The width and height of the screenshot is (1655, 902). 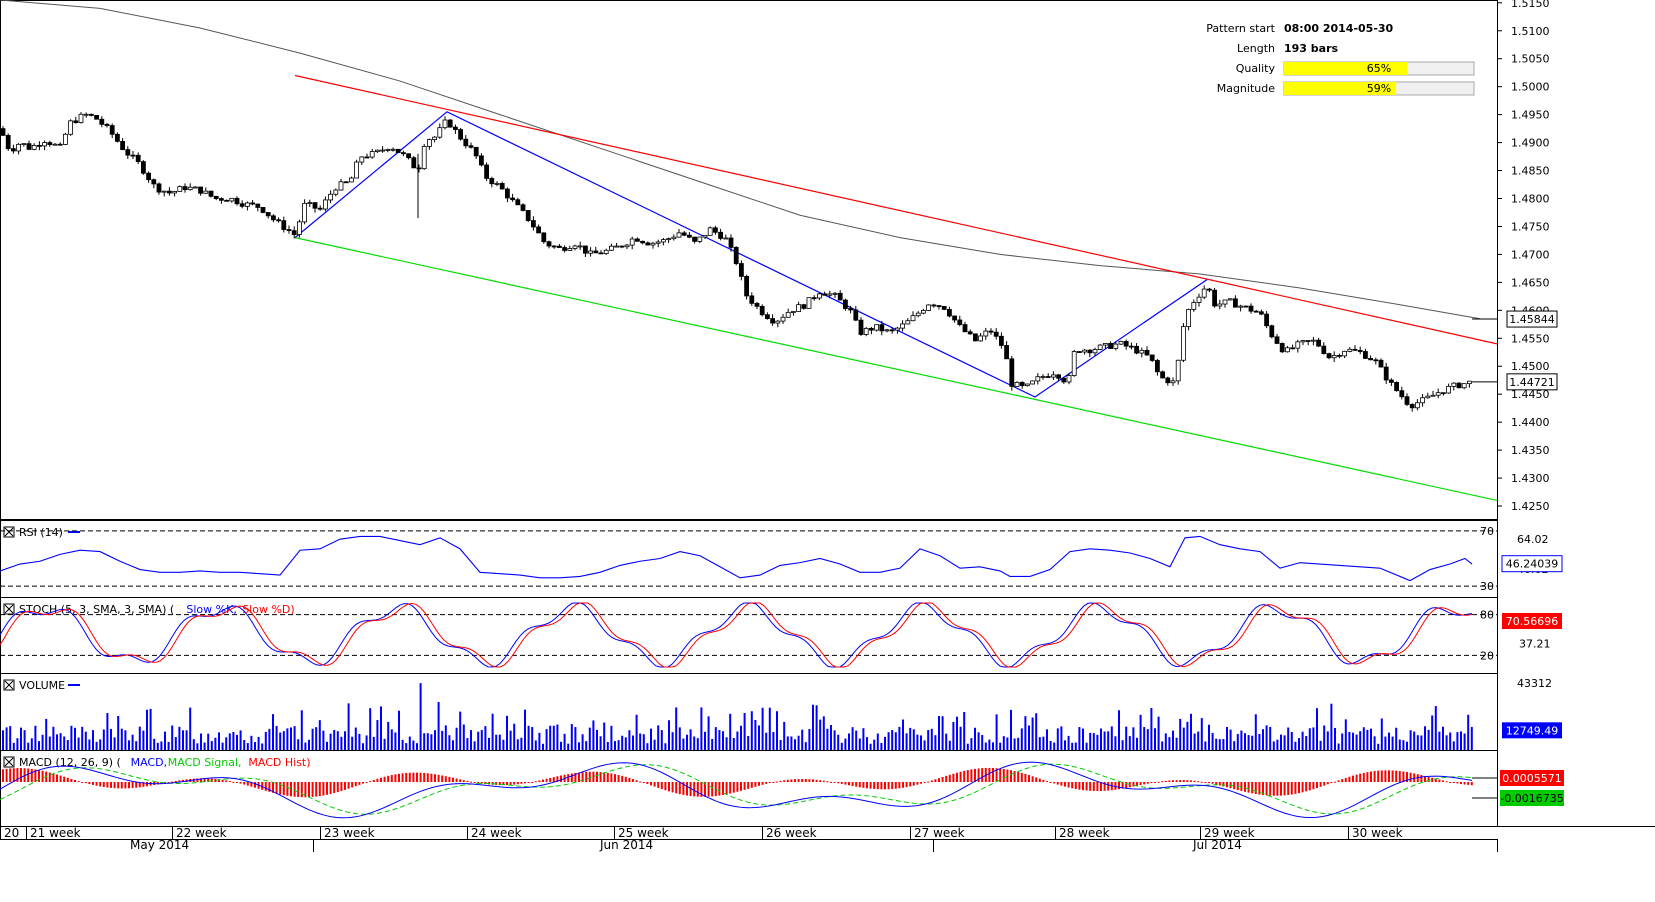 What do you see at coordinates (1246, 88) in the screenshot?
I see `pattern-info-label: Magnitude` at bounding box center [1246, 88].